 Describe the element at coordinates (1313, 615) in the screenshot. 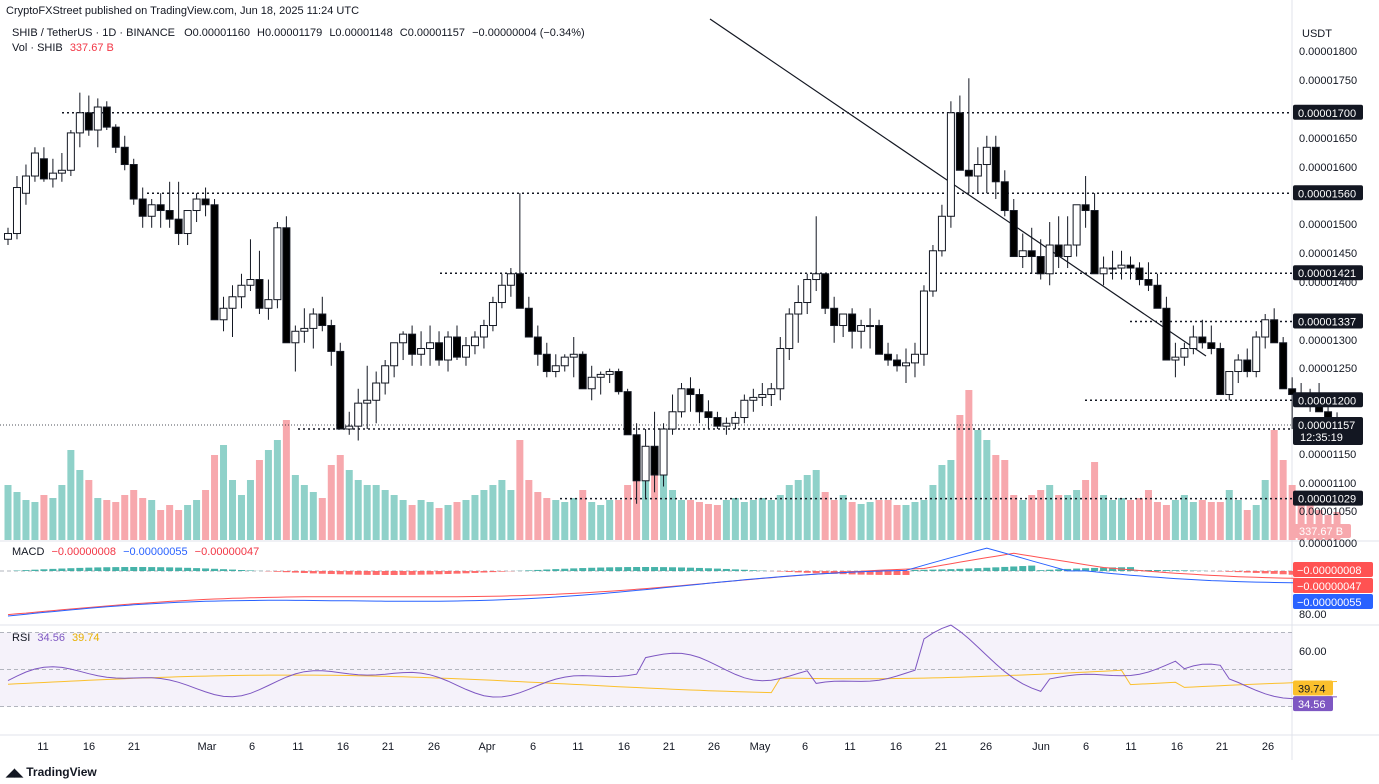

I see `rsi-tick: 80.00` at that location.